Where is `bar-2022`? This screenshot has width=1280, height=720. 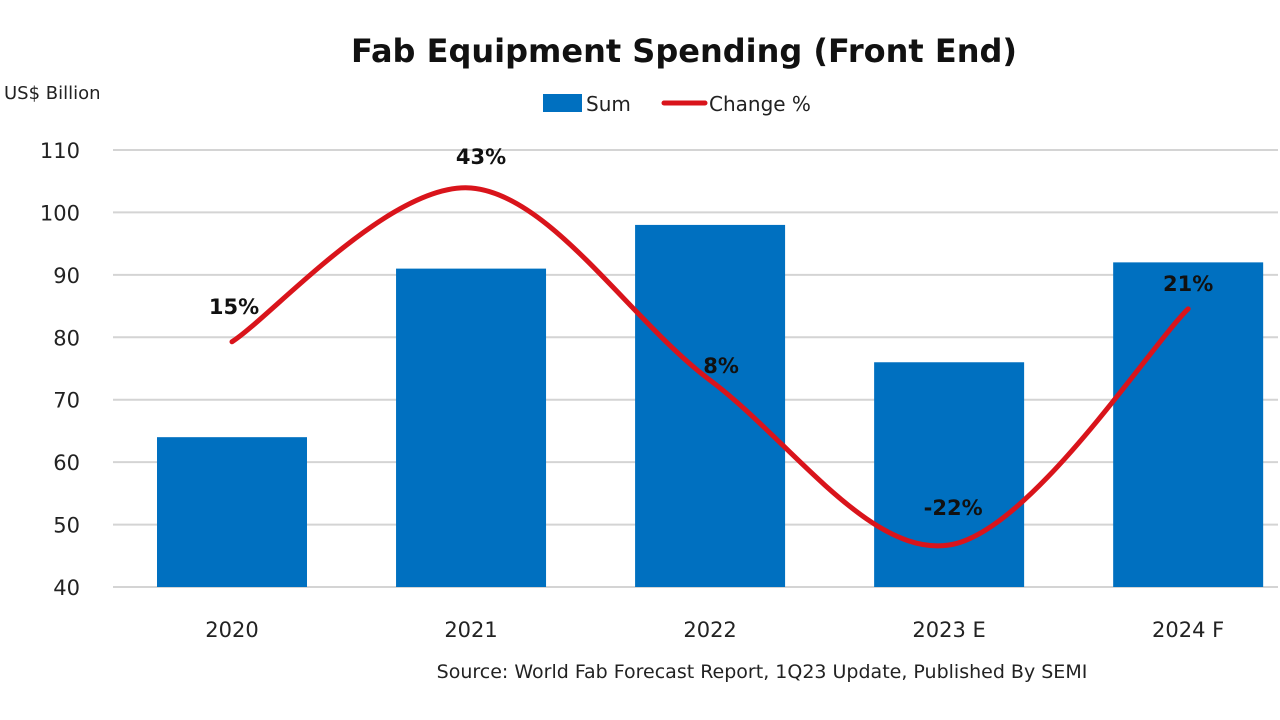
bar-2022 is located at coordinates (710, 405).